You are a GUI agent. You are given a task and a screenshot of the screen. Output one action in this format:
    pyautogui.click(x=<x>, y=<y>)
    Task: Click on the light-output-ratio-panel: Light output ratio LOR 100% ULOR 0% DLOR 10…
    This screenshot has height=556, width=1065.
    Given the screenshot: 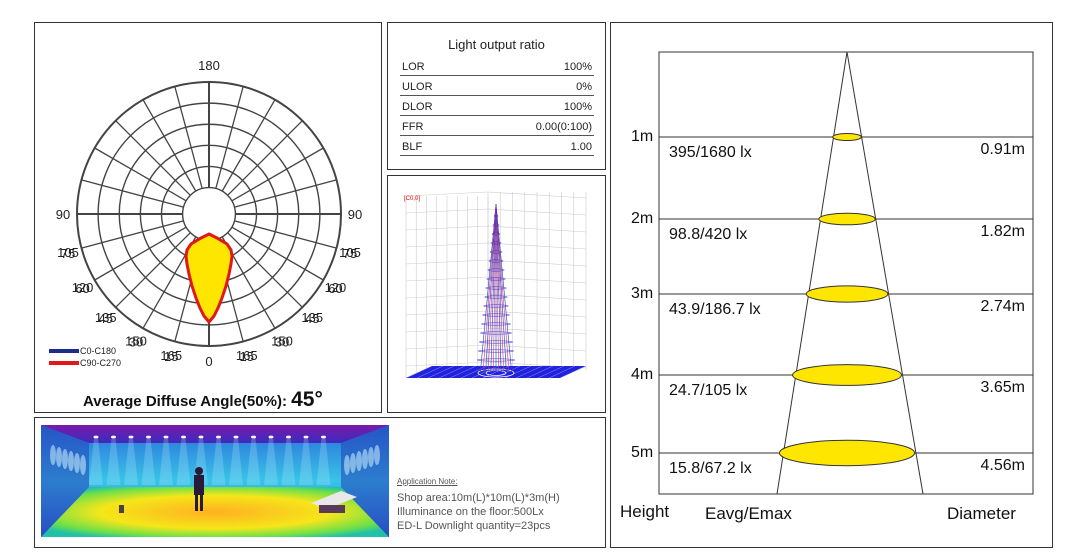 What is the action you would take?
    pyautogui.click(x=496, y=96)
    